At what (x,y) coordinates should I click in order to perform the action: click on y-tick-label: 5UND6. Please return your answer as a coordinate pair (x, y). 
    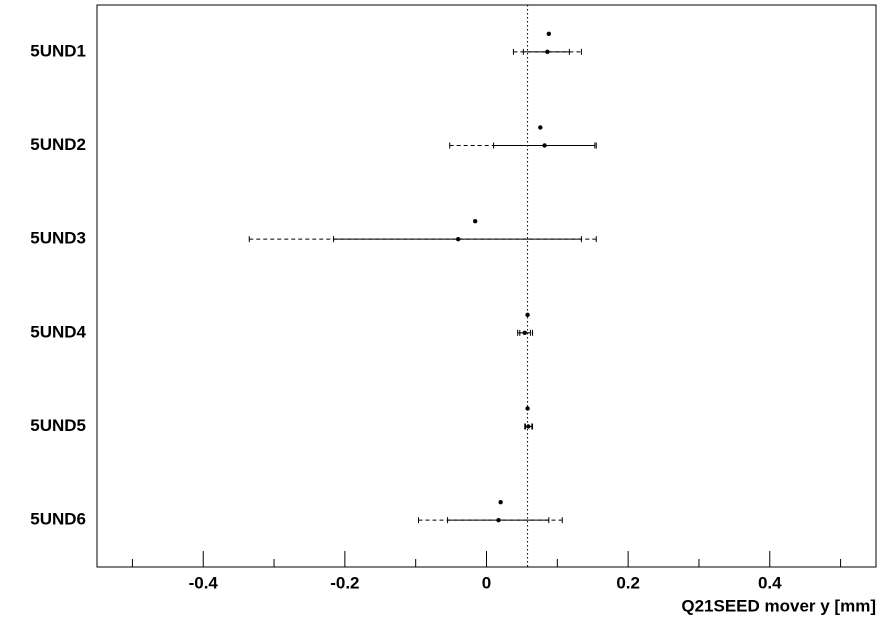
    Looking at the image, I should click on (58, 519).